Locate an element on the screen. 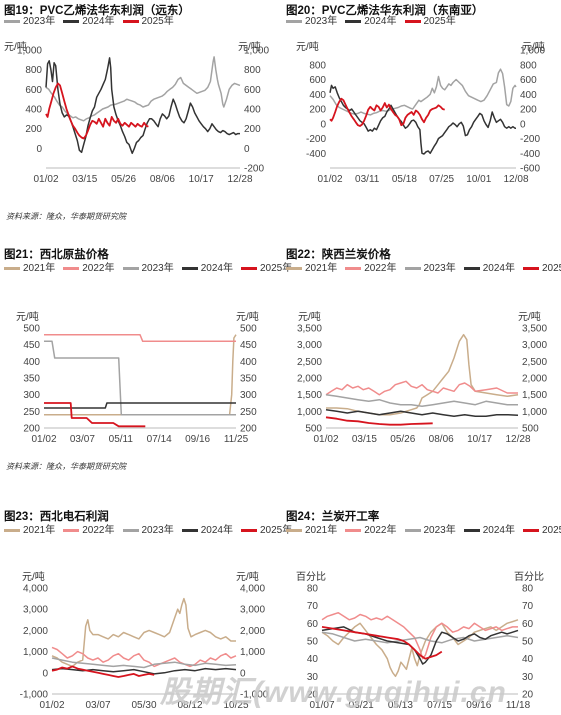  chart-legend: 2021年 2022年 2023年 2024年 2025年 is located at coordinates (423, 531).